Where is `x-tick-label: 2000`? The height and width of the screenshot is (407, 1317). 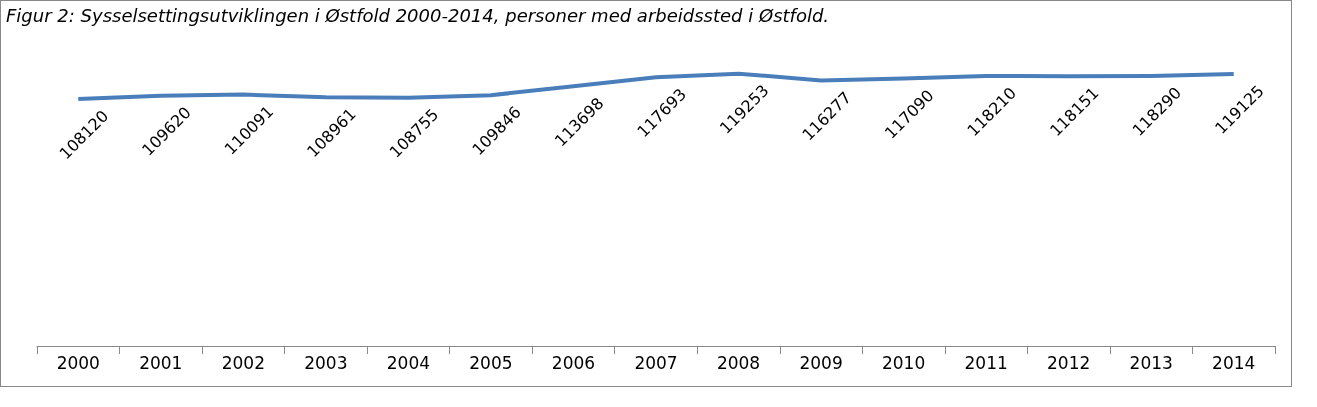
x-tick-label: 2000 is located at coordinates (78, 362).